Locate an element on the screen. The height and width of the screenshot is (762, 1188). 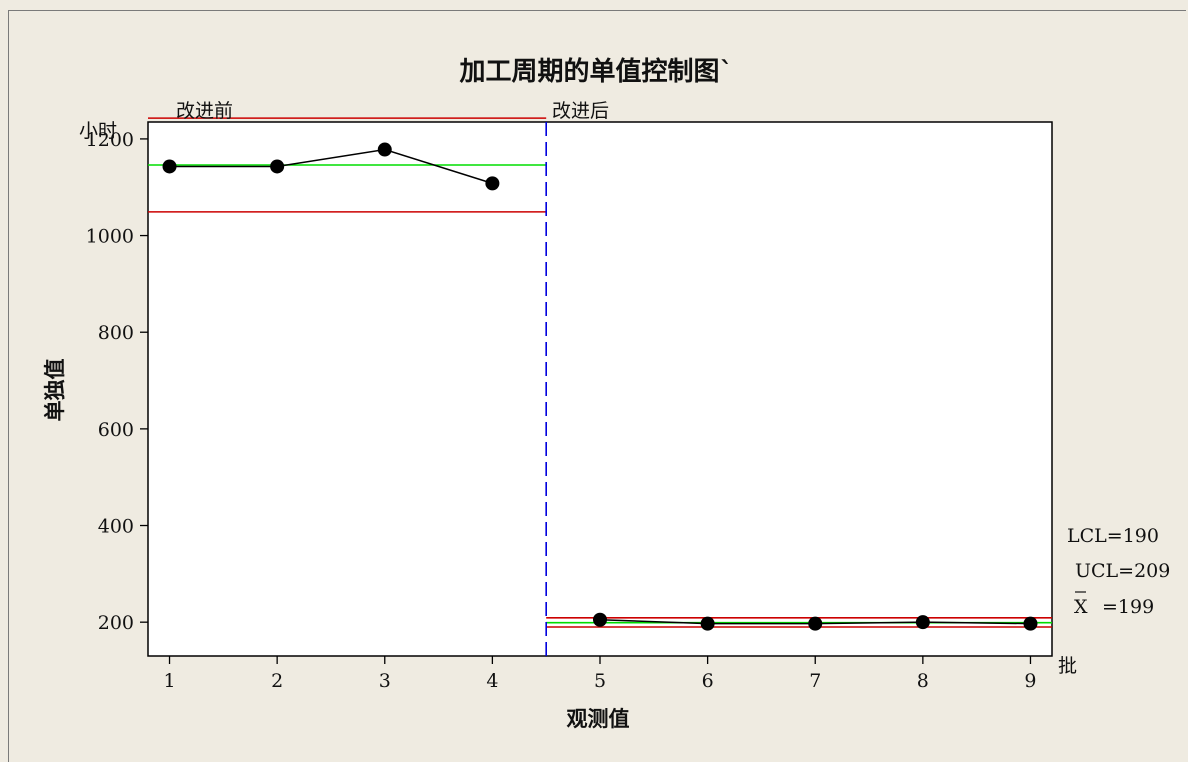
x-tick-label-2: 2 is located at coordinates (277, 681).